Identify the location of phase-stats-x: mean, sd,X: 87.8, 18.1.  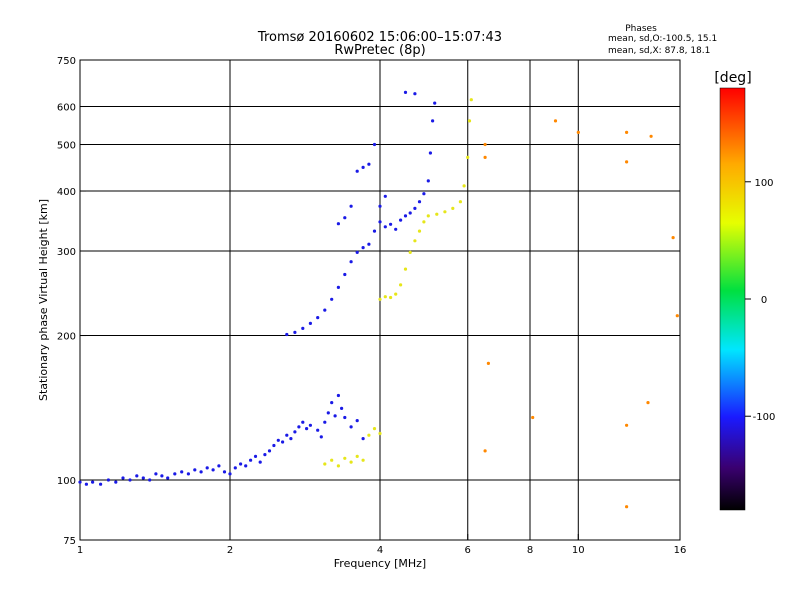
(659, 51).